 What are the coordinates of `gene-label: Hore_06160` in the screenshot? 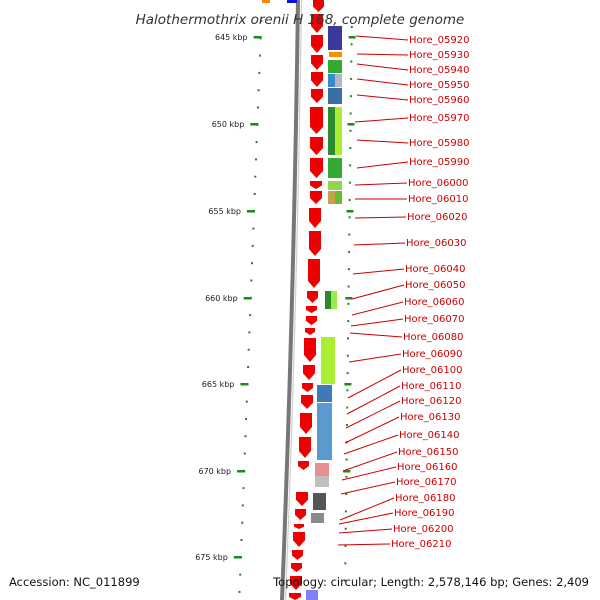 It's located at (427, 467).